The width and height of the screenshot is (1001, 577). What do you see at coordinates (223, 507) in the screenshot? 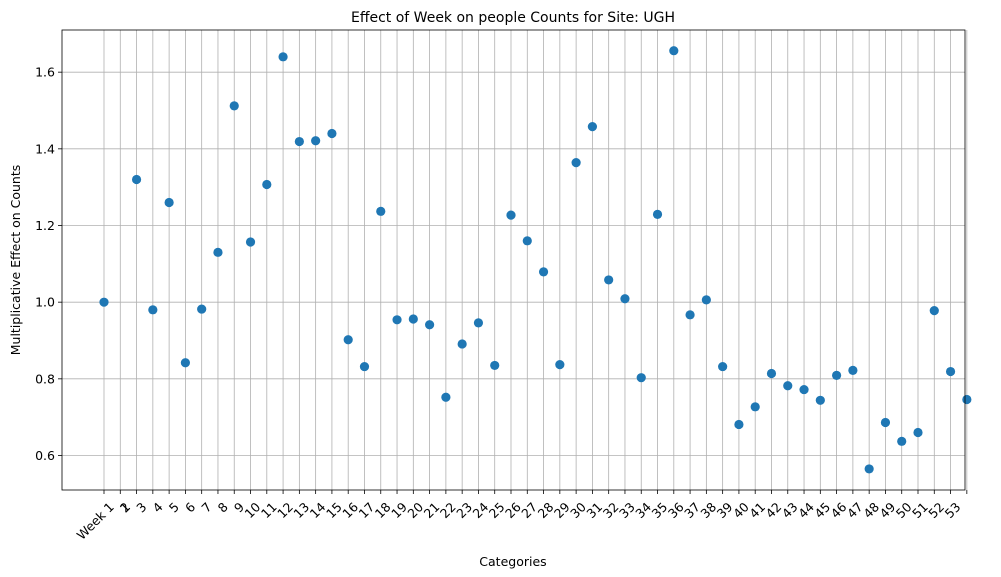
I see `x-tick-label: 8` at bounding box center [223, 507].